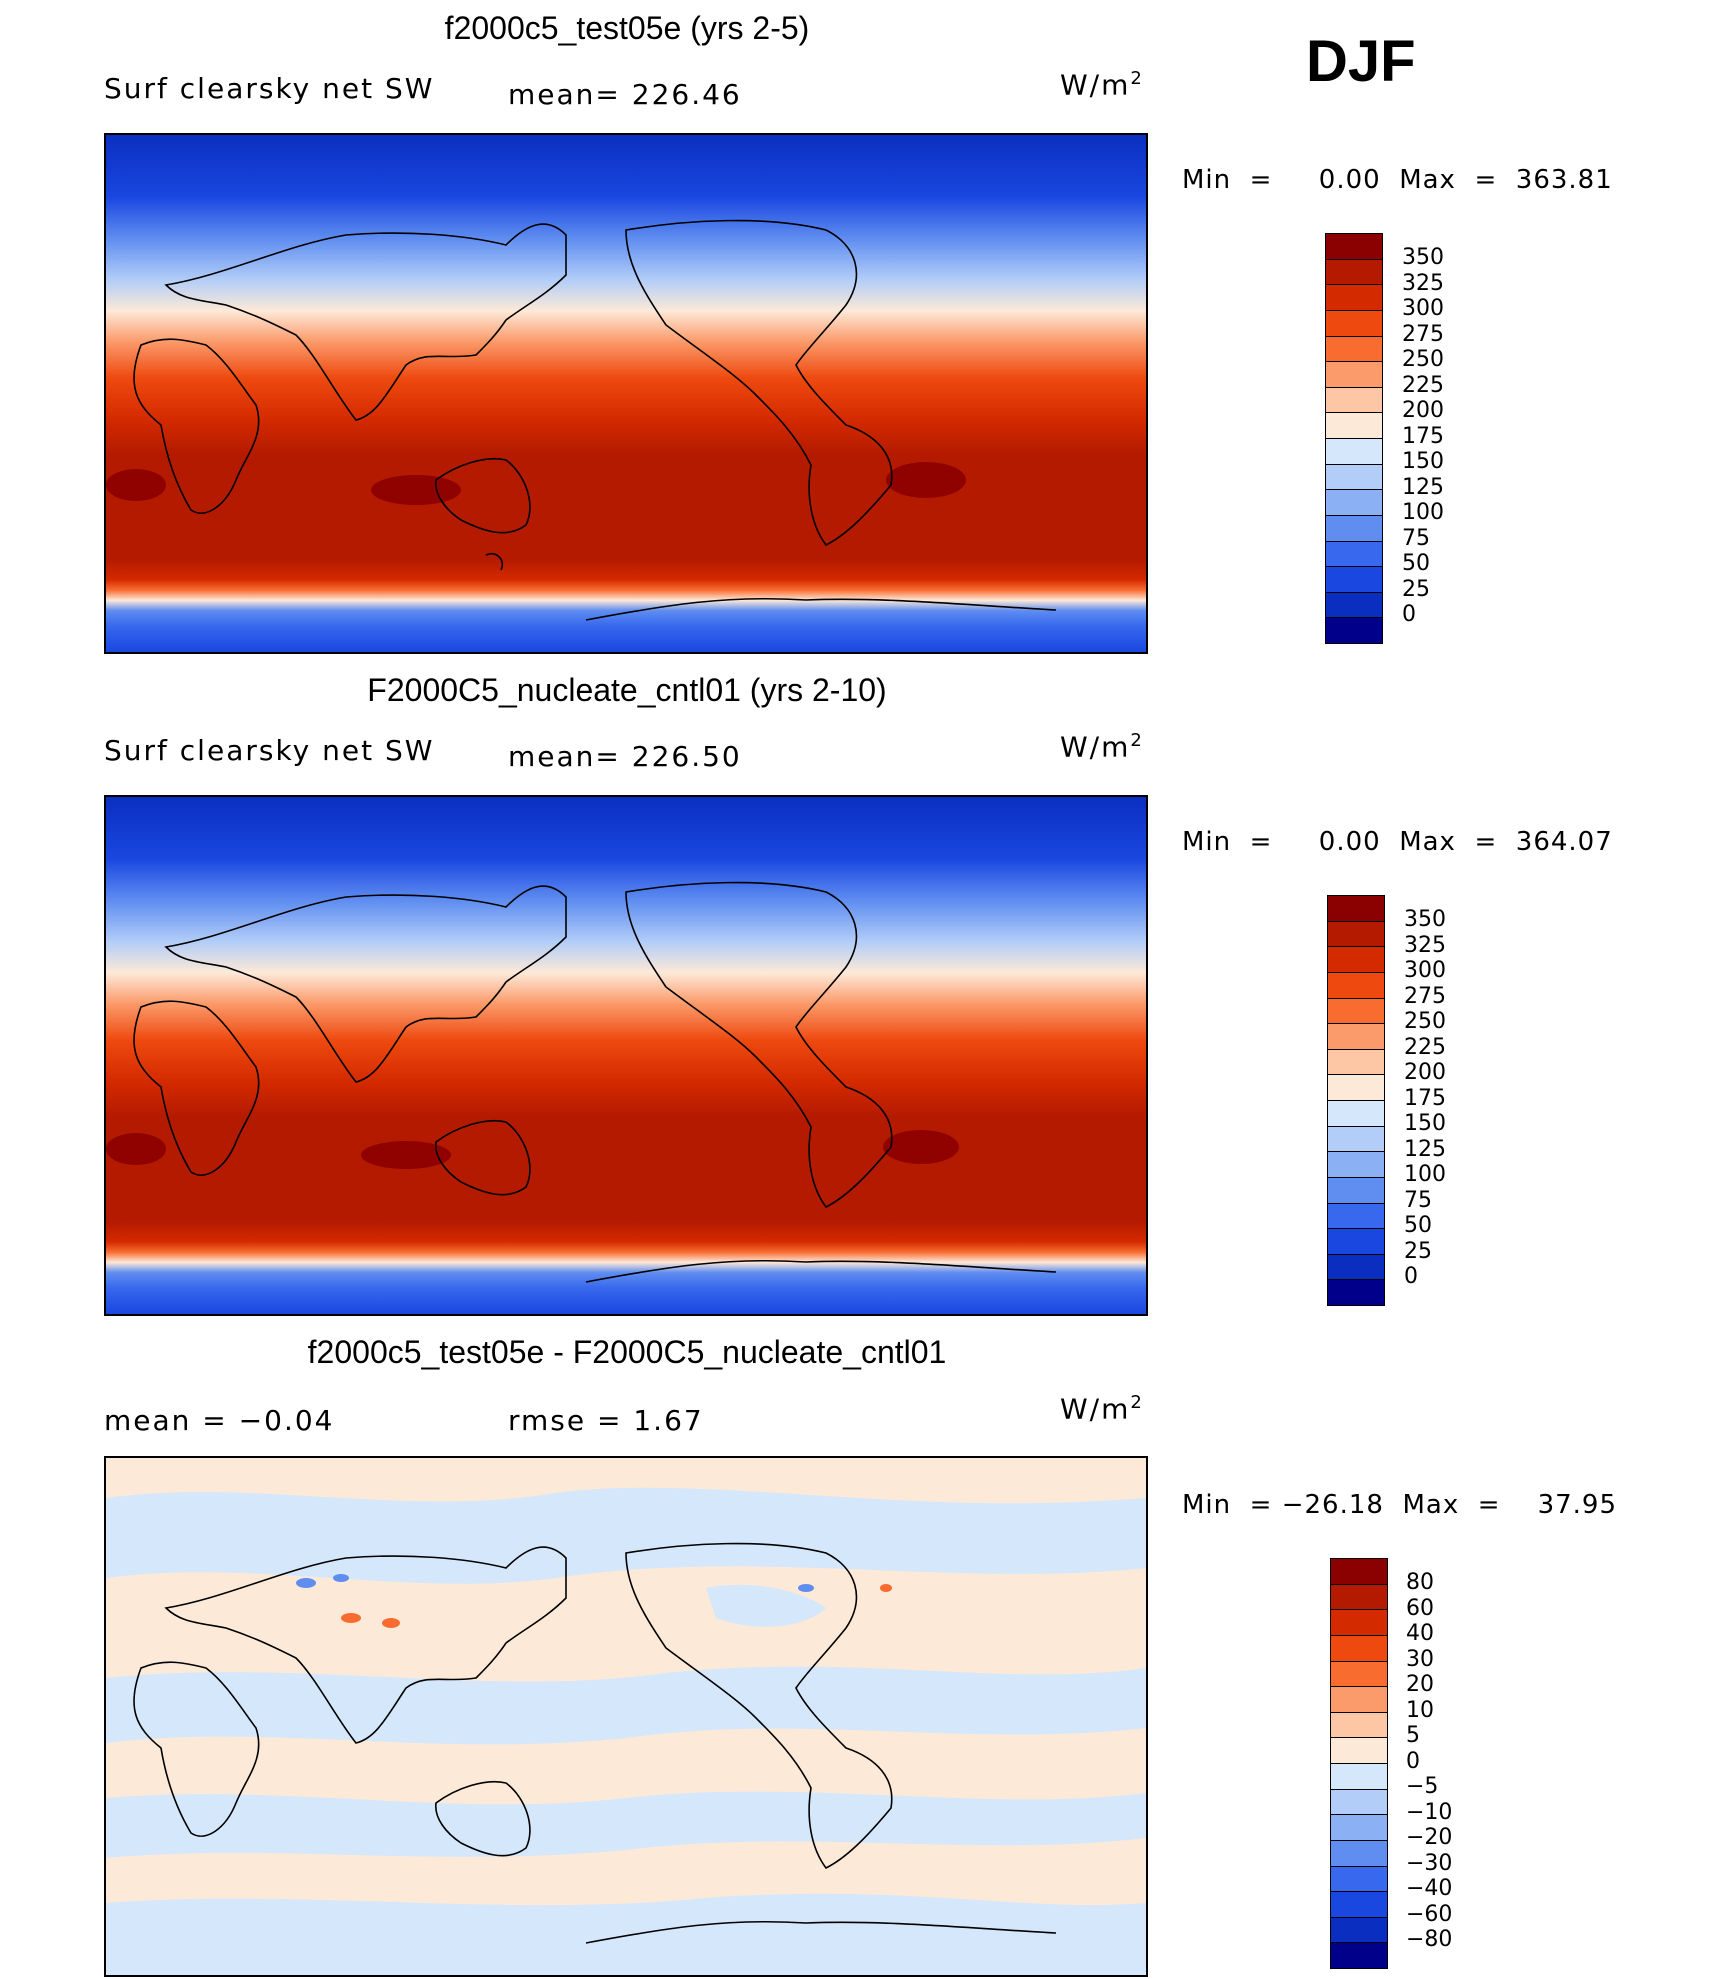 The width and height of the screenshot is (1710, 1979). What do you see at coordinates (1422, 1786) in the screenshot?
I see `colorbar-tick-label: −5` at bounding box center [1422, 1786].